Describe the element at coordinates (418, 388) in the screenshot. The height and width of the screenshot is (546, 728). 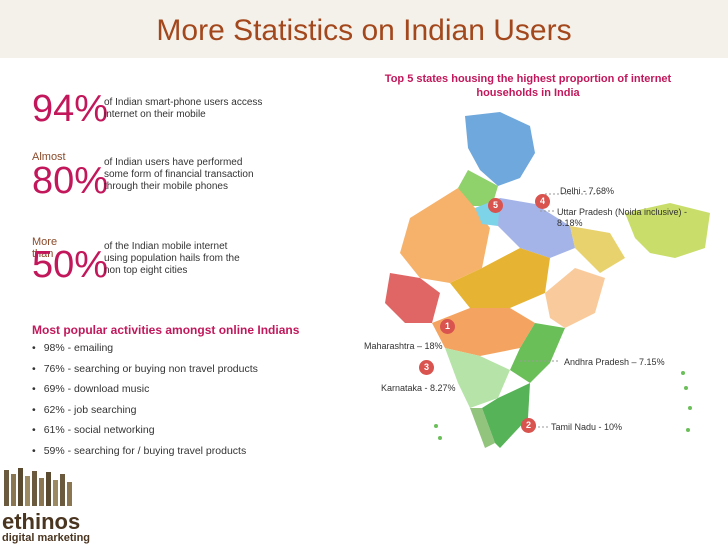
I see `state-label-karnataka: Karnataka - 8.27%` at that location.